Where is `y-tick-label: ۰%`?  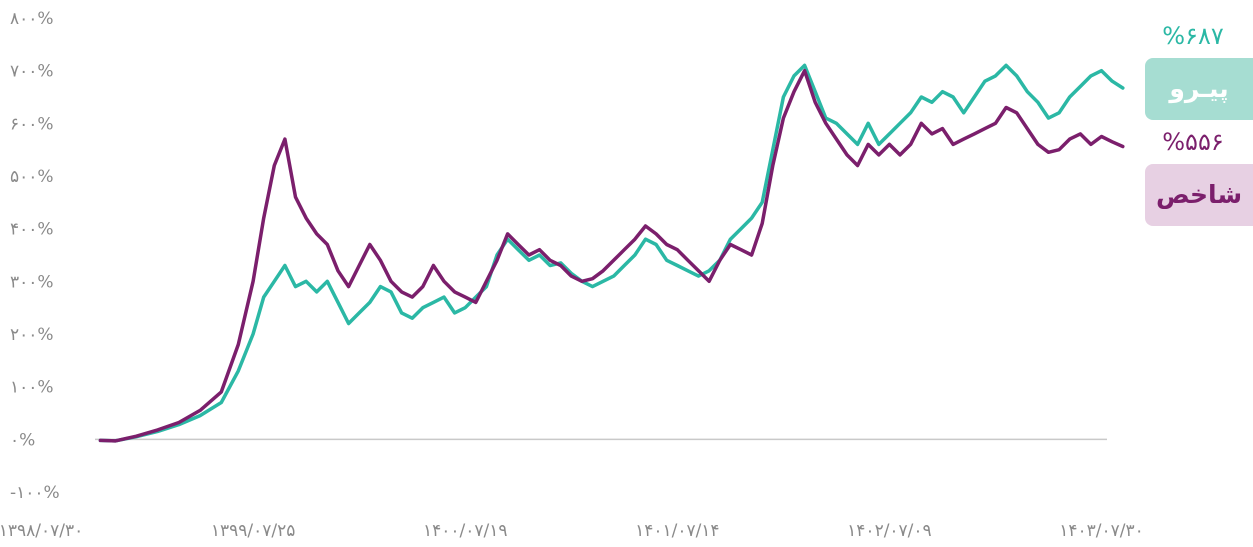 y-tick-label: ۰% is located at coordinates (22, 440).